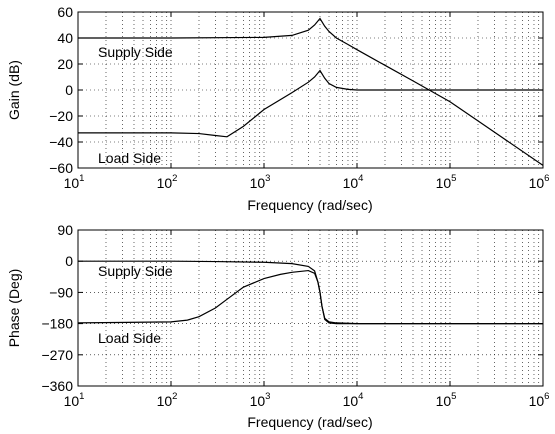  Describe the element at coordinates (167, 400) in the screenshot. I see `phase-xtick-label: 10²` at that location.